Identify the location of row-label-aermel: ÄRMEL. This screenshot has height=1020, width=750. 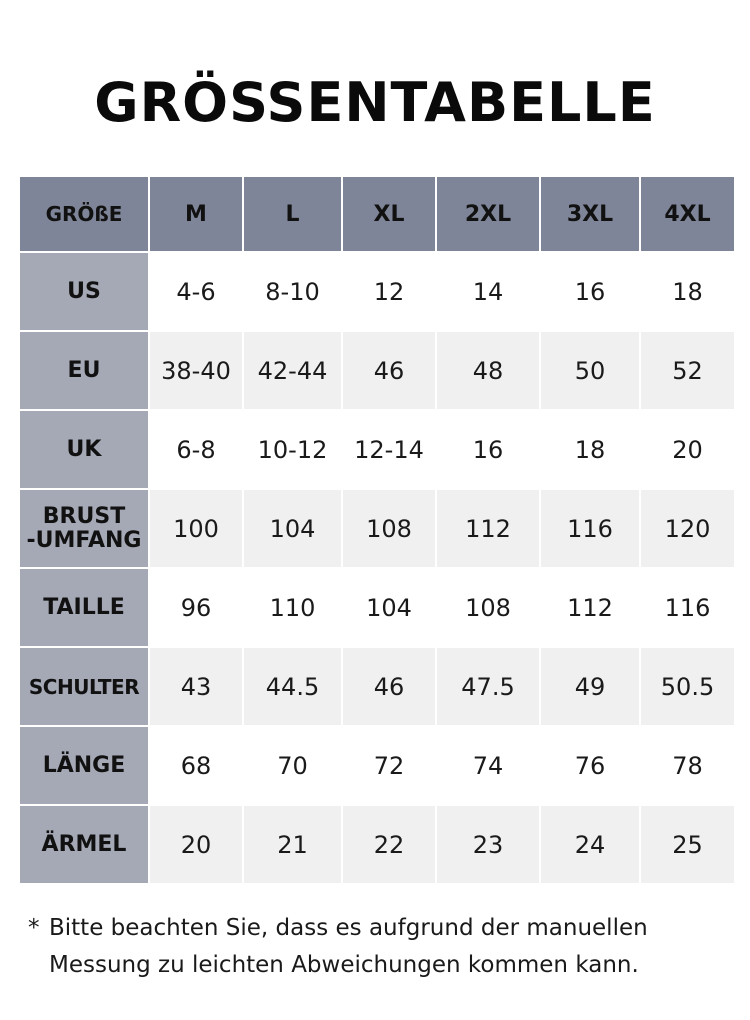
(84, 844).